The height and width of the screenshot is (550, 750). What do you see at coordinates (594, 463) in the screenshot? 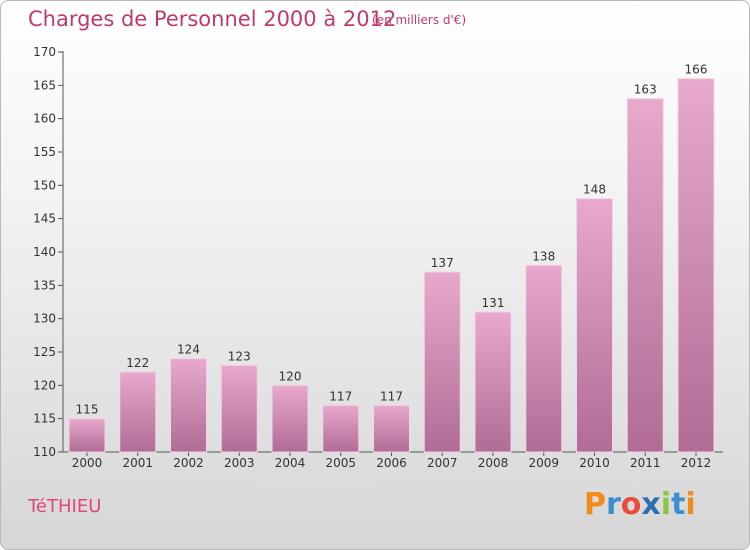
I see `x-tick-label: 2010` at bounding box center [594, 463].